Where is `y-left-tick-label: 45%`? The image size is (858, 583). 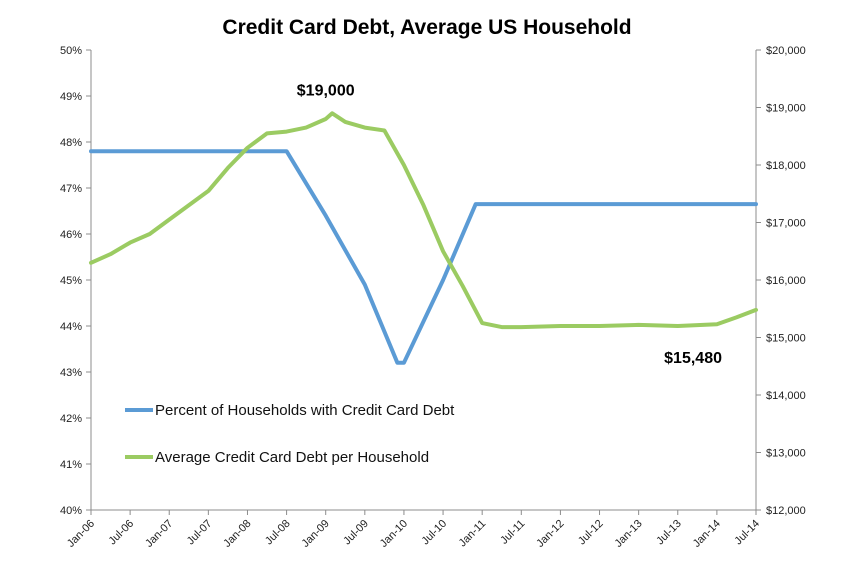
y-left-tick-label: 45% is located at coordinates (71, 281).